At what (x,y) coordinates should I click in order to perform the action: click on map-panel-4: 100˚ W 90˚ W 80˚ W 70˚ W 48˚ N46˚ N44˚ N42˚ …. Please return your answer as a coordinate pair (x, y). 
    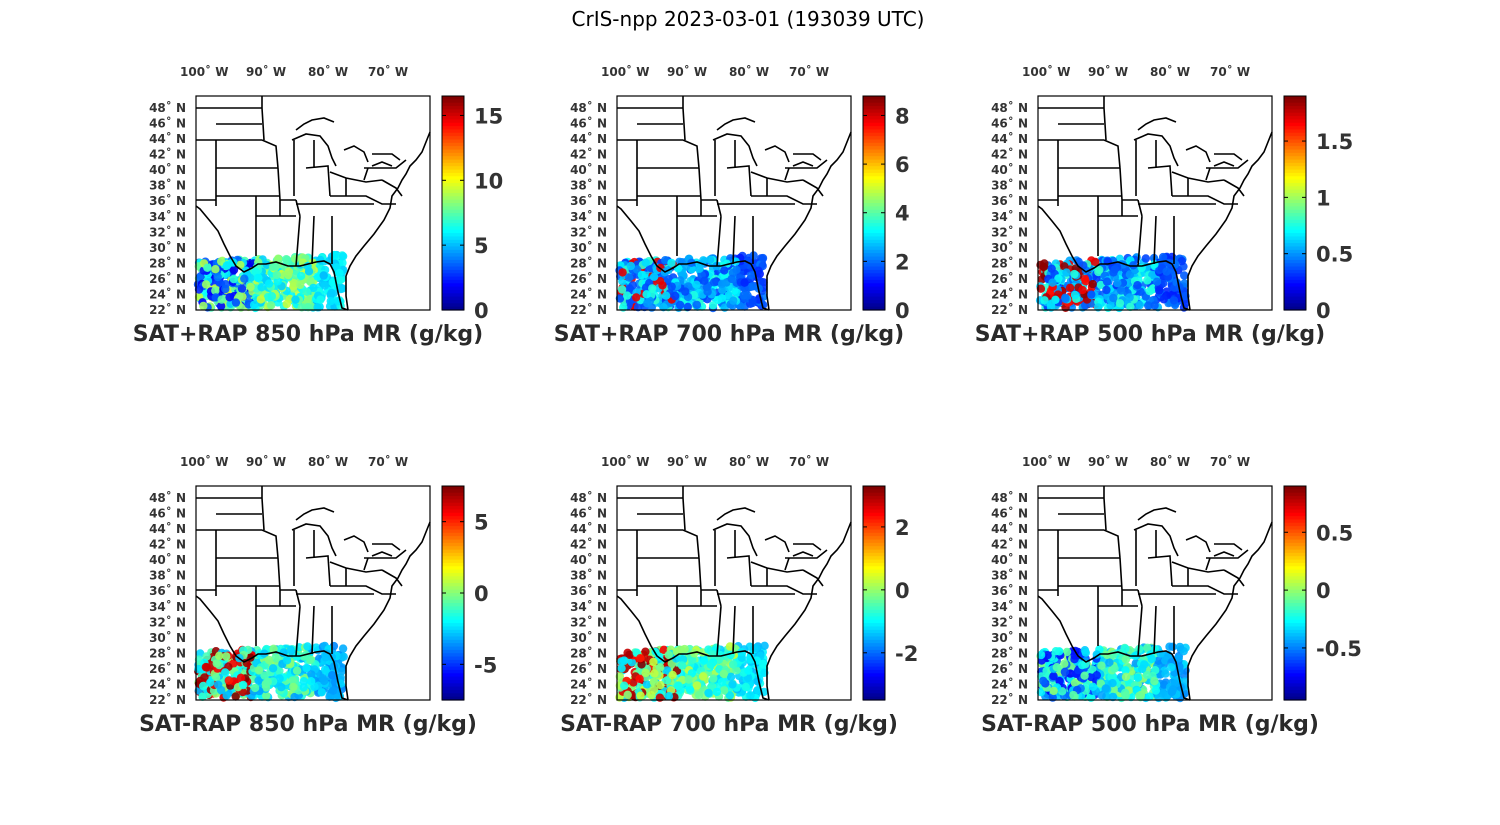
    Looking at the image, I should click on (318, 595).